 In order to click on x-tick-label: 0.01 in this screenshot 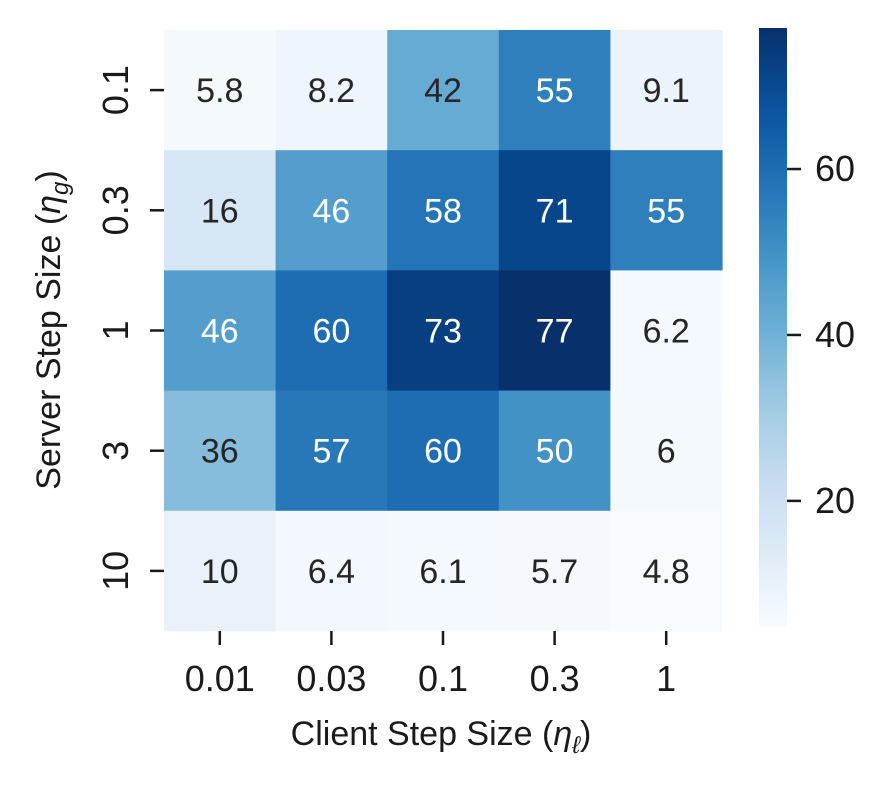, I will do `click(220, 678)`.